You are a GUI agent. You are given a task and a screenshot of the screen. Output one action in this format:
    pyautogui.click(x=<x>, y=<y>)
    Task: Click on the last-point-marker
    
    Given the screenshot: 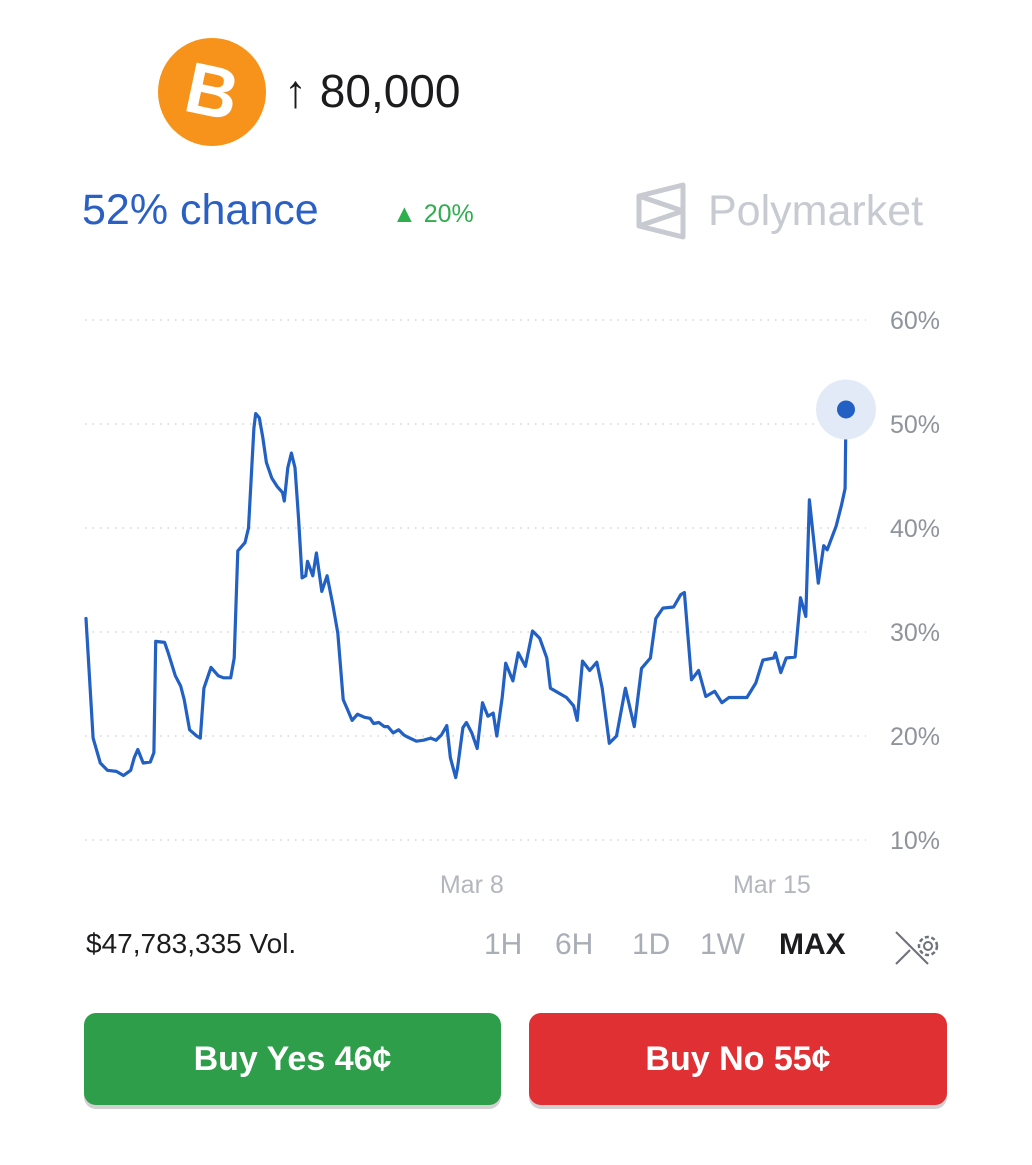 What is the action you would take?
    pyautogui.click(x=846, y=409)
    